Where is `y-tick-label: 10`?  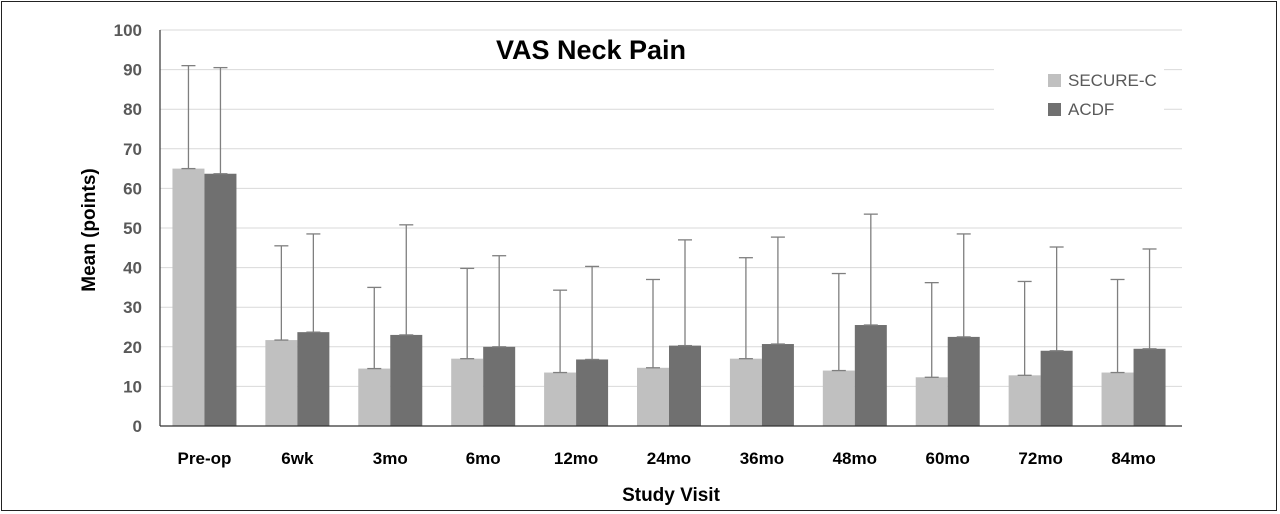 y-tick-label: 10 is located at coordinates (132, 386).